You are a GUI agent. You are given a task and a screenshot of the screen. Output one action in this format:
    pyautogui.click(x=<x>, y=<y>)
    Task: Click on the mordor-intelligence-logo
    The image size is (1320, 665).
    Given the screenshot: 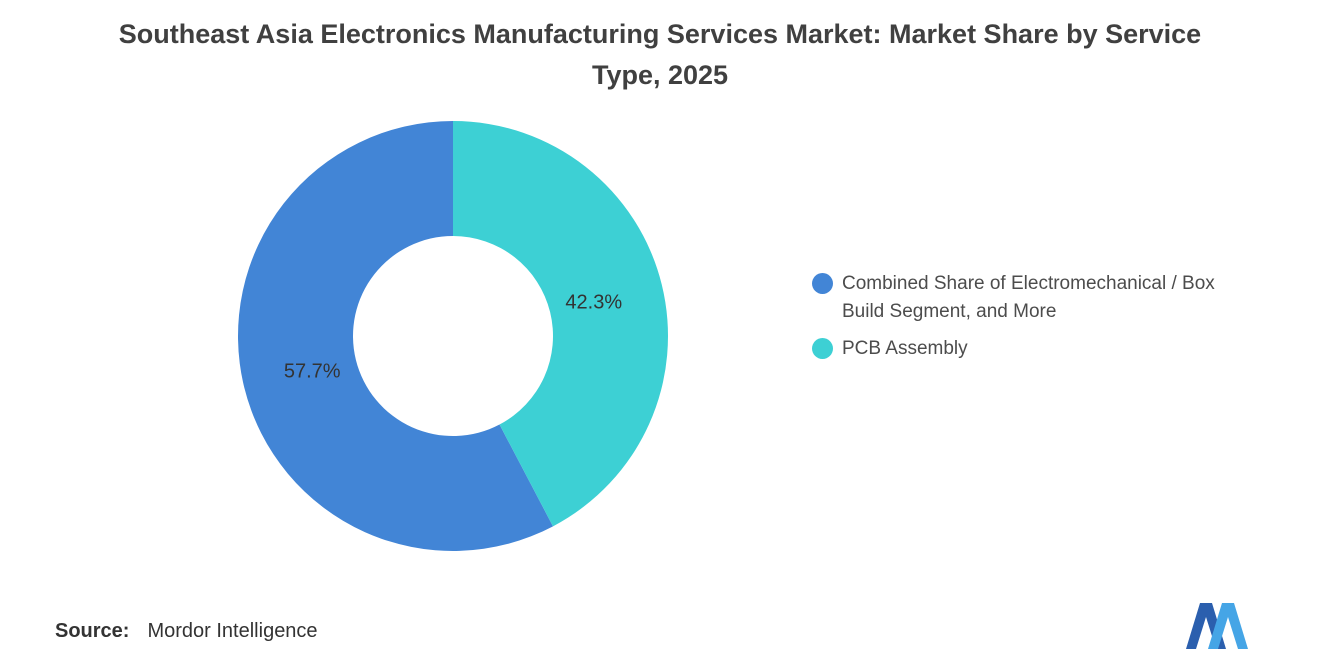 What is the action you would take?
    pyautogui.click(x=1217, y=626)
    